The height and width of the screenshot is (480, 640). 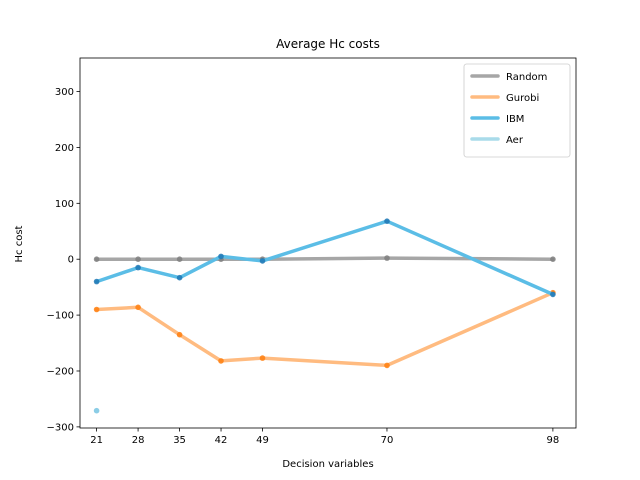 What do you see at coordinates (179, 440) in the screenshot?
I see `x-tick-label: 35` at bounding box center [179, 440].